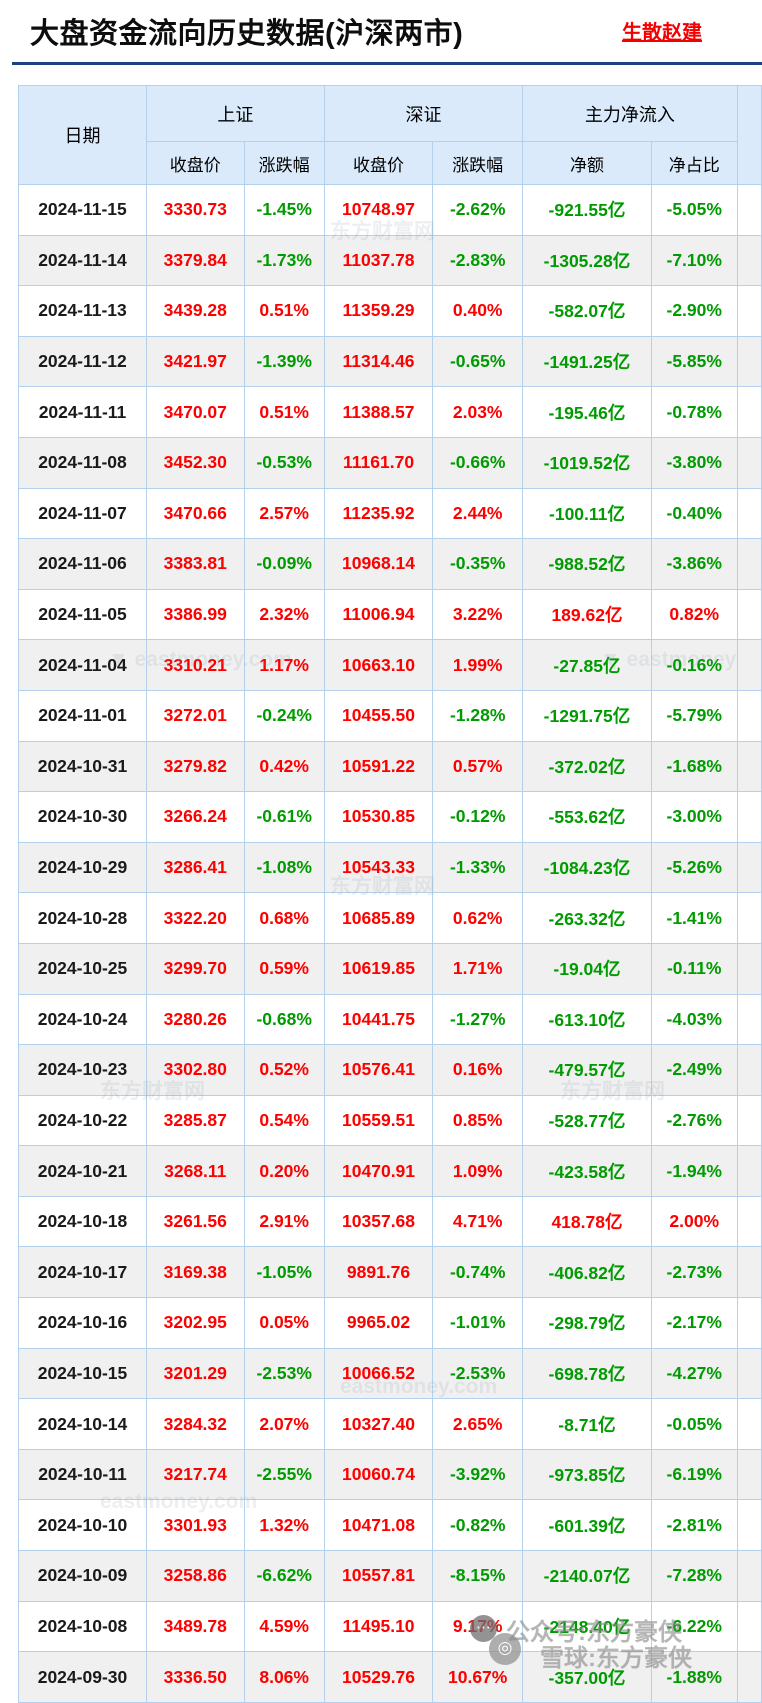 Image resolution: width=762 pixels, height=1703 pixels. What do you see at coordinates (694, 817) in the screenshot?
I see `value-cell: -3.00%` at bounding box center [694, 817].